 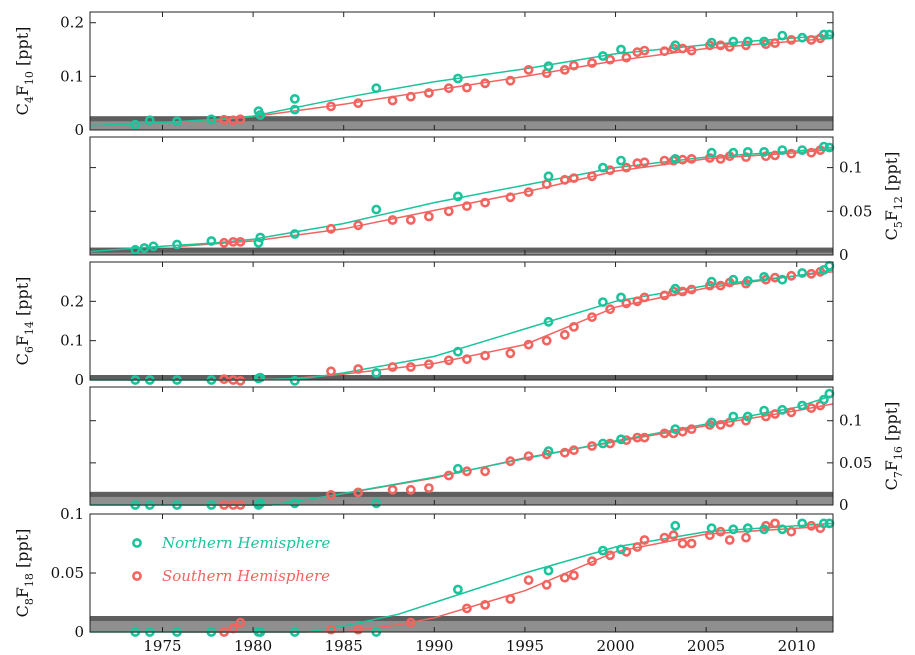 What do you see at coordinates (344, 646) in the screenshot?
I see `x-tick-label: 1985` at bounding box center [344, 646].